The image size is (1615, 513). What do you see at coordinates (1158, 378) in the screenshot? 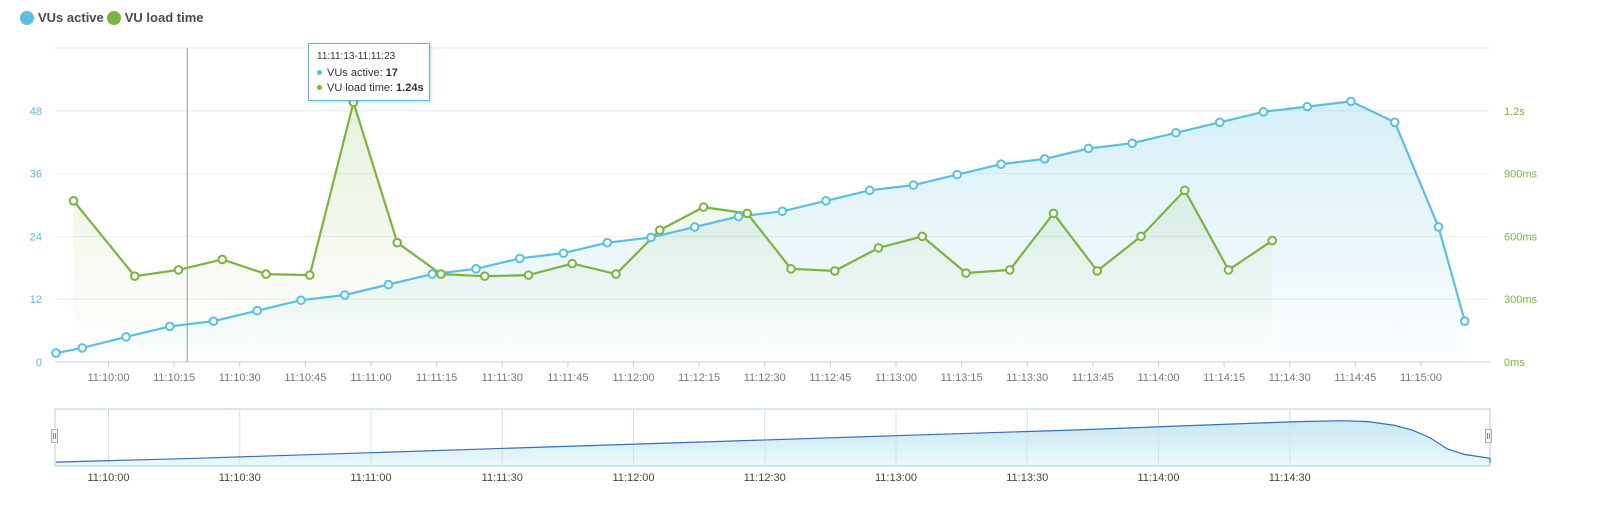
I see `x-tick-label: 11:14:00` at bounding box center [1158, 378].